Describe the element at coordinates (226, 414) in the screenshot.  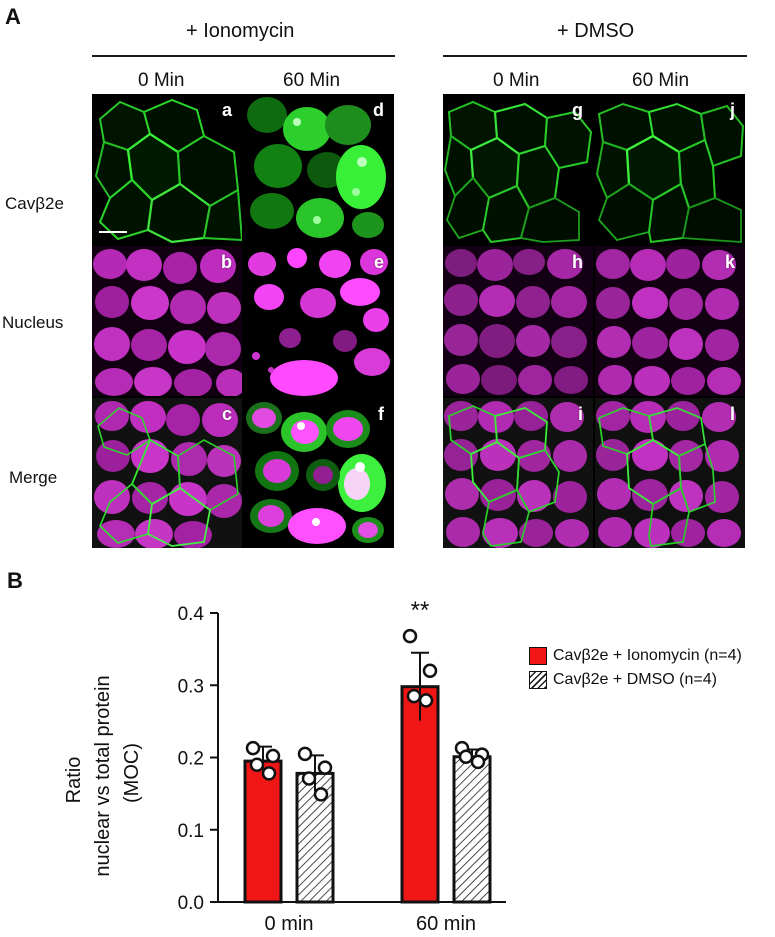
I see `tile-letter-c: c` at that location.